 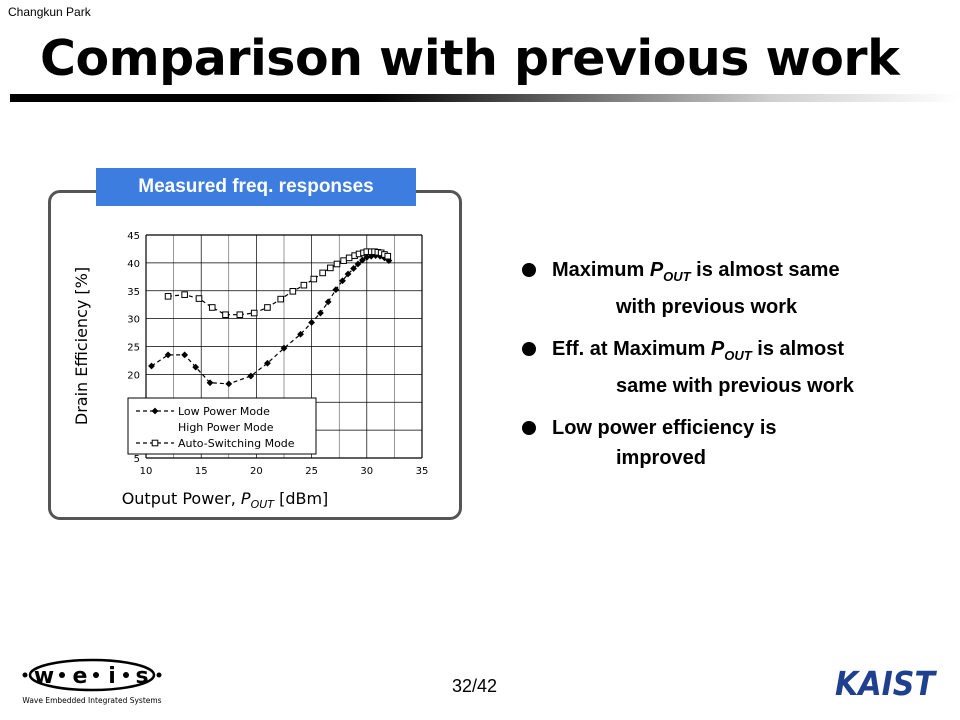 I want to click on y-tick-label: 25, so click(x=133, y=348).